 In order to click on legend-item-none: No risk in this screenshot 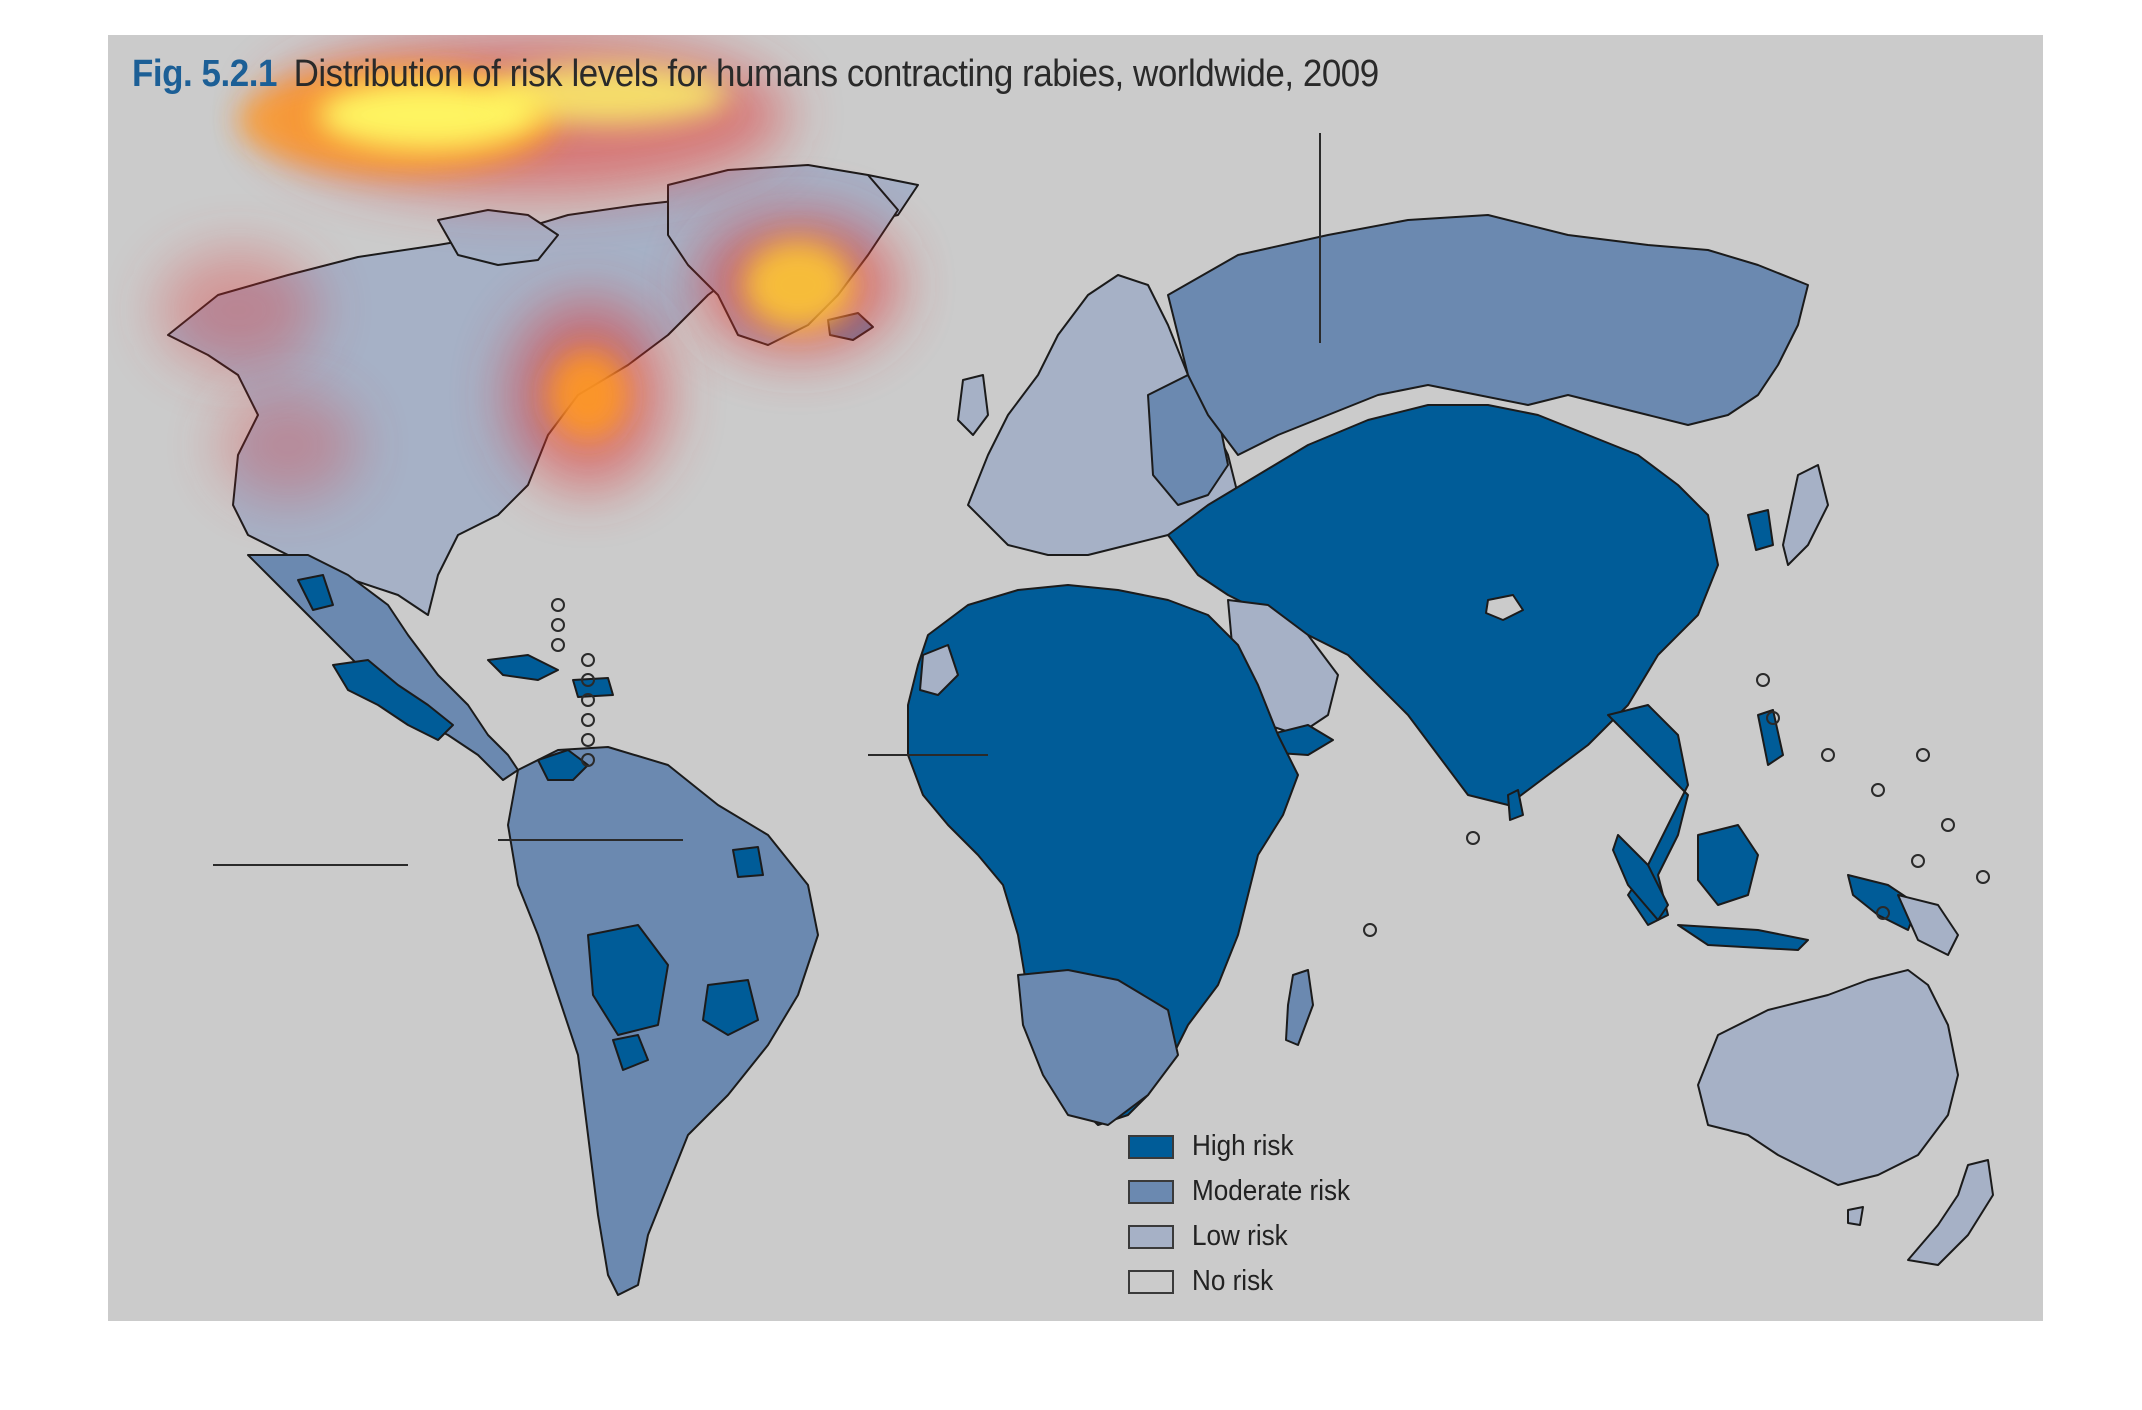, I will do `click(1248, 1281)`.